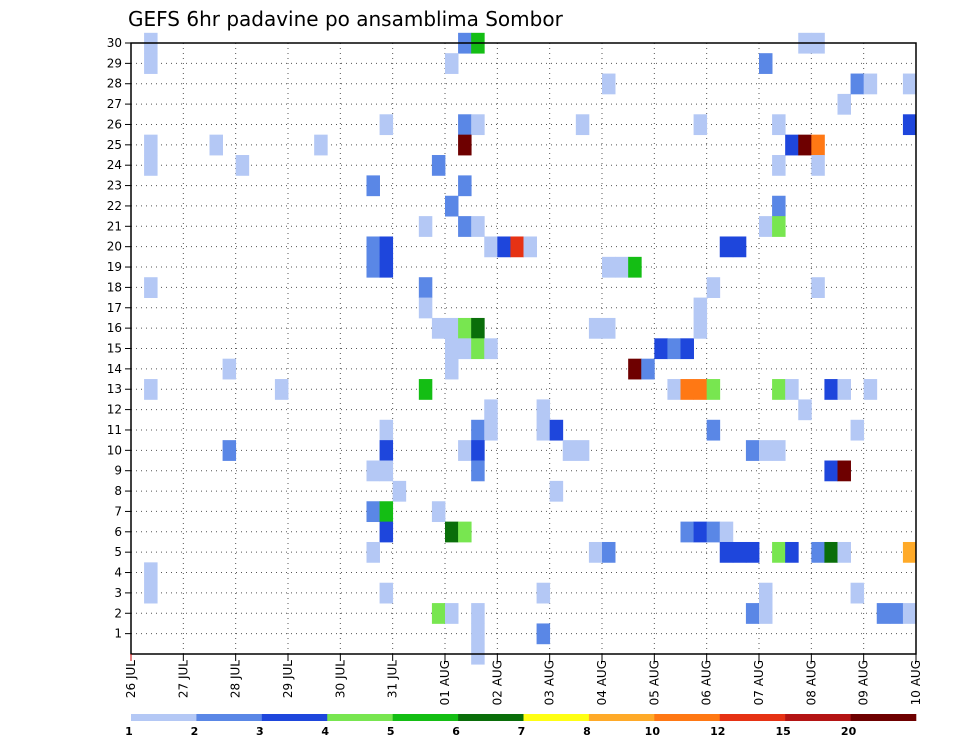 The height and width of the screenshot is (742, 960). What do you see at coordinates (916, 682) in the screenshot?
I see `x-tick-label: 10 AUG` at bounding box center [916, 682].